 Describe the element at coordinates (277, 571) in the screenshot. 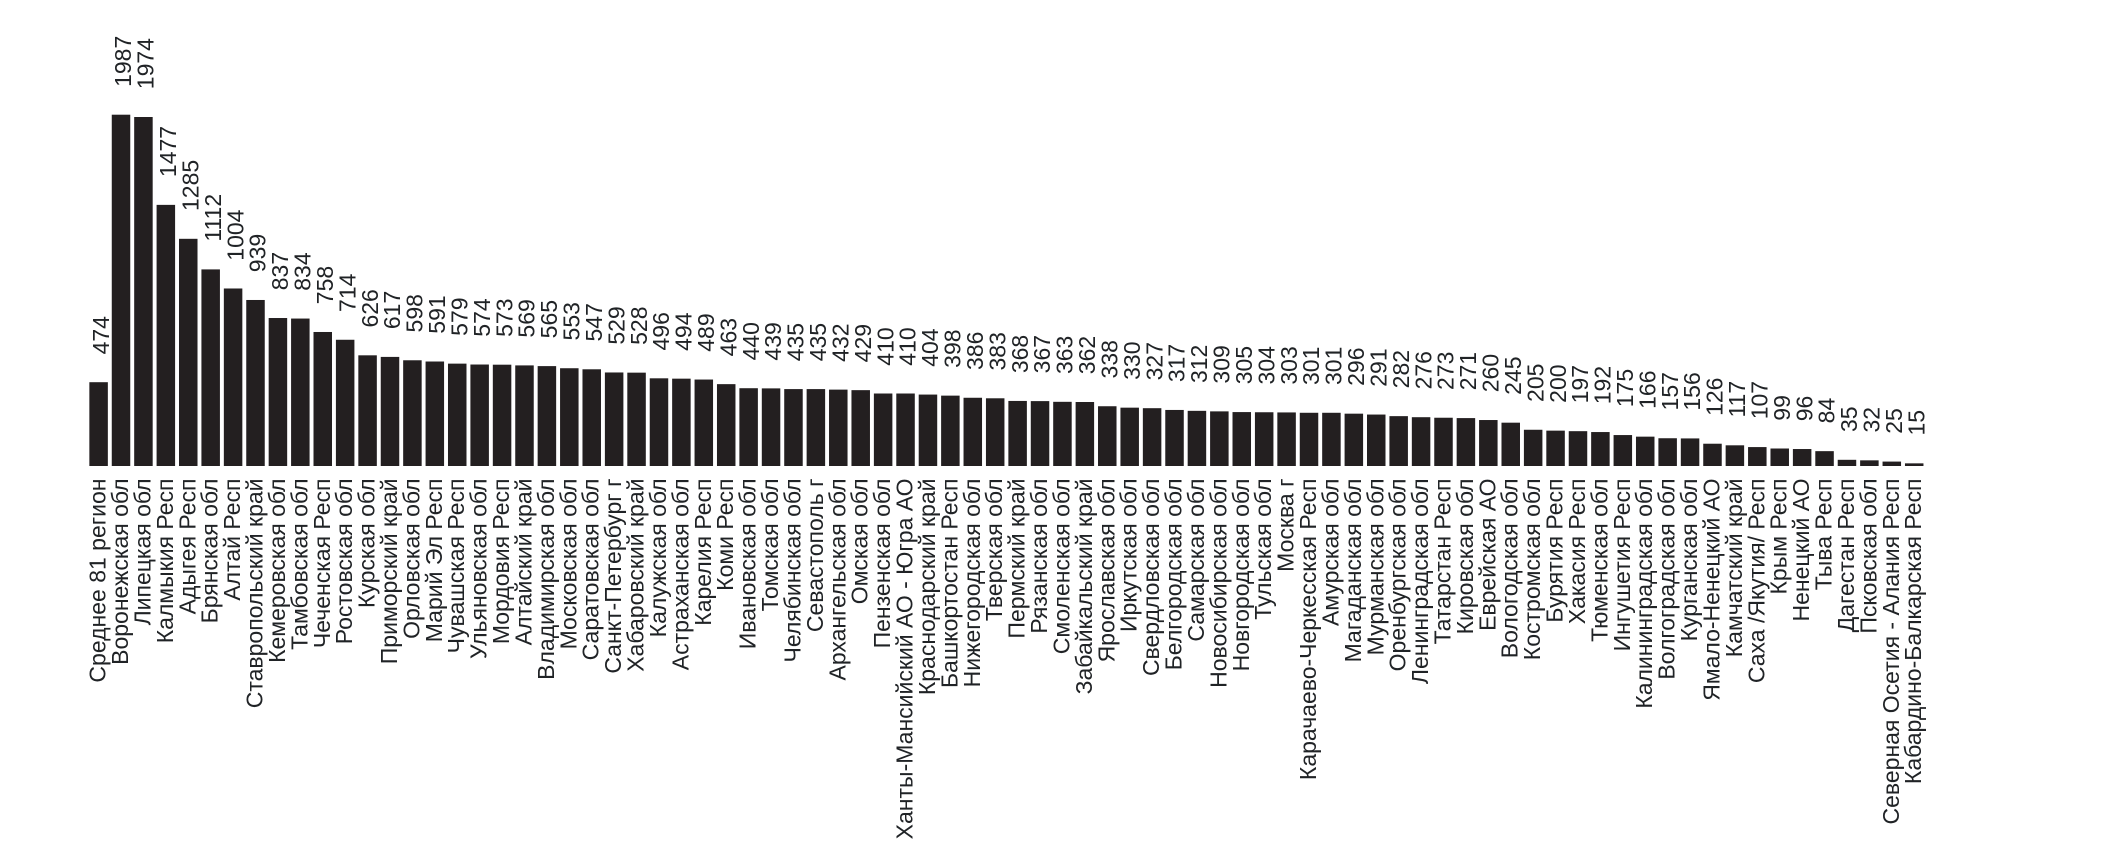

I see `svg-text: Кемеровская обл` at that location.